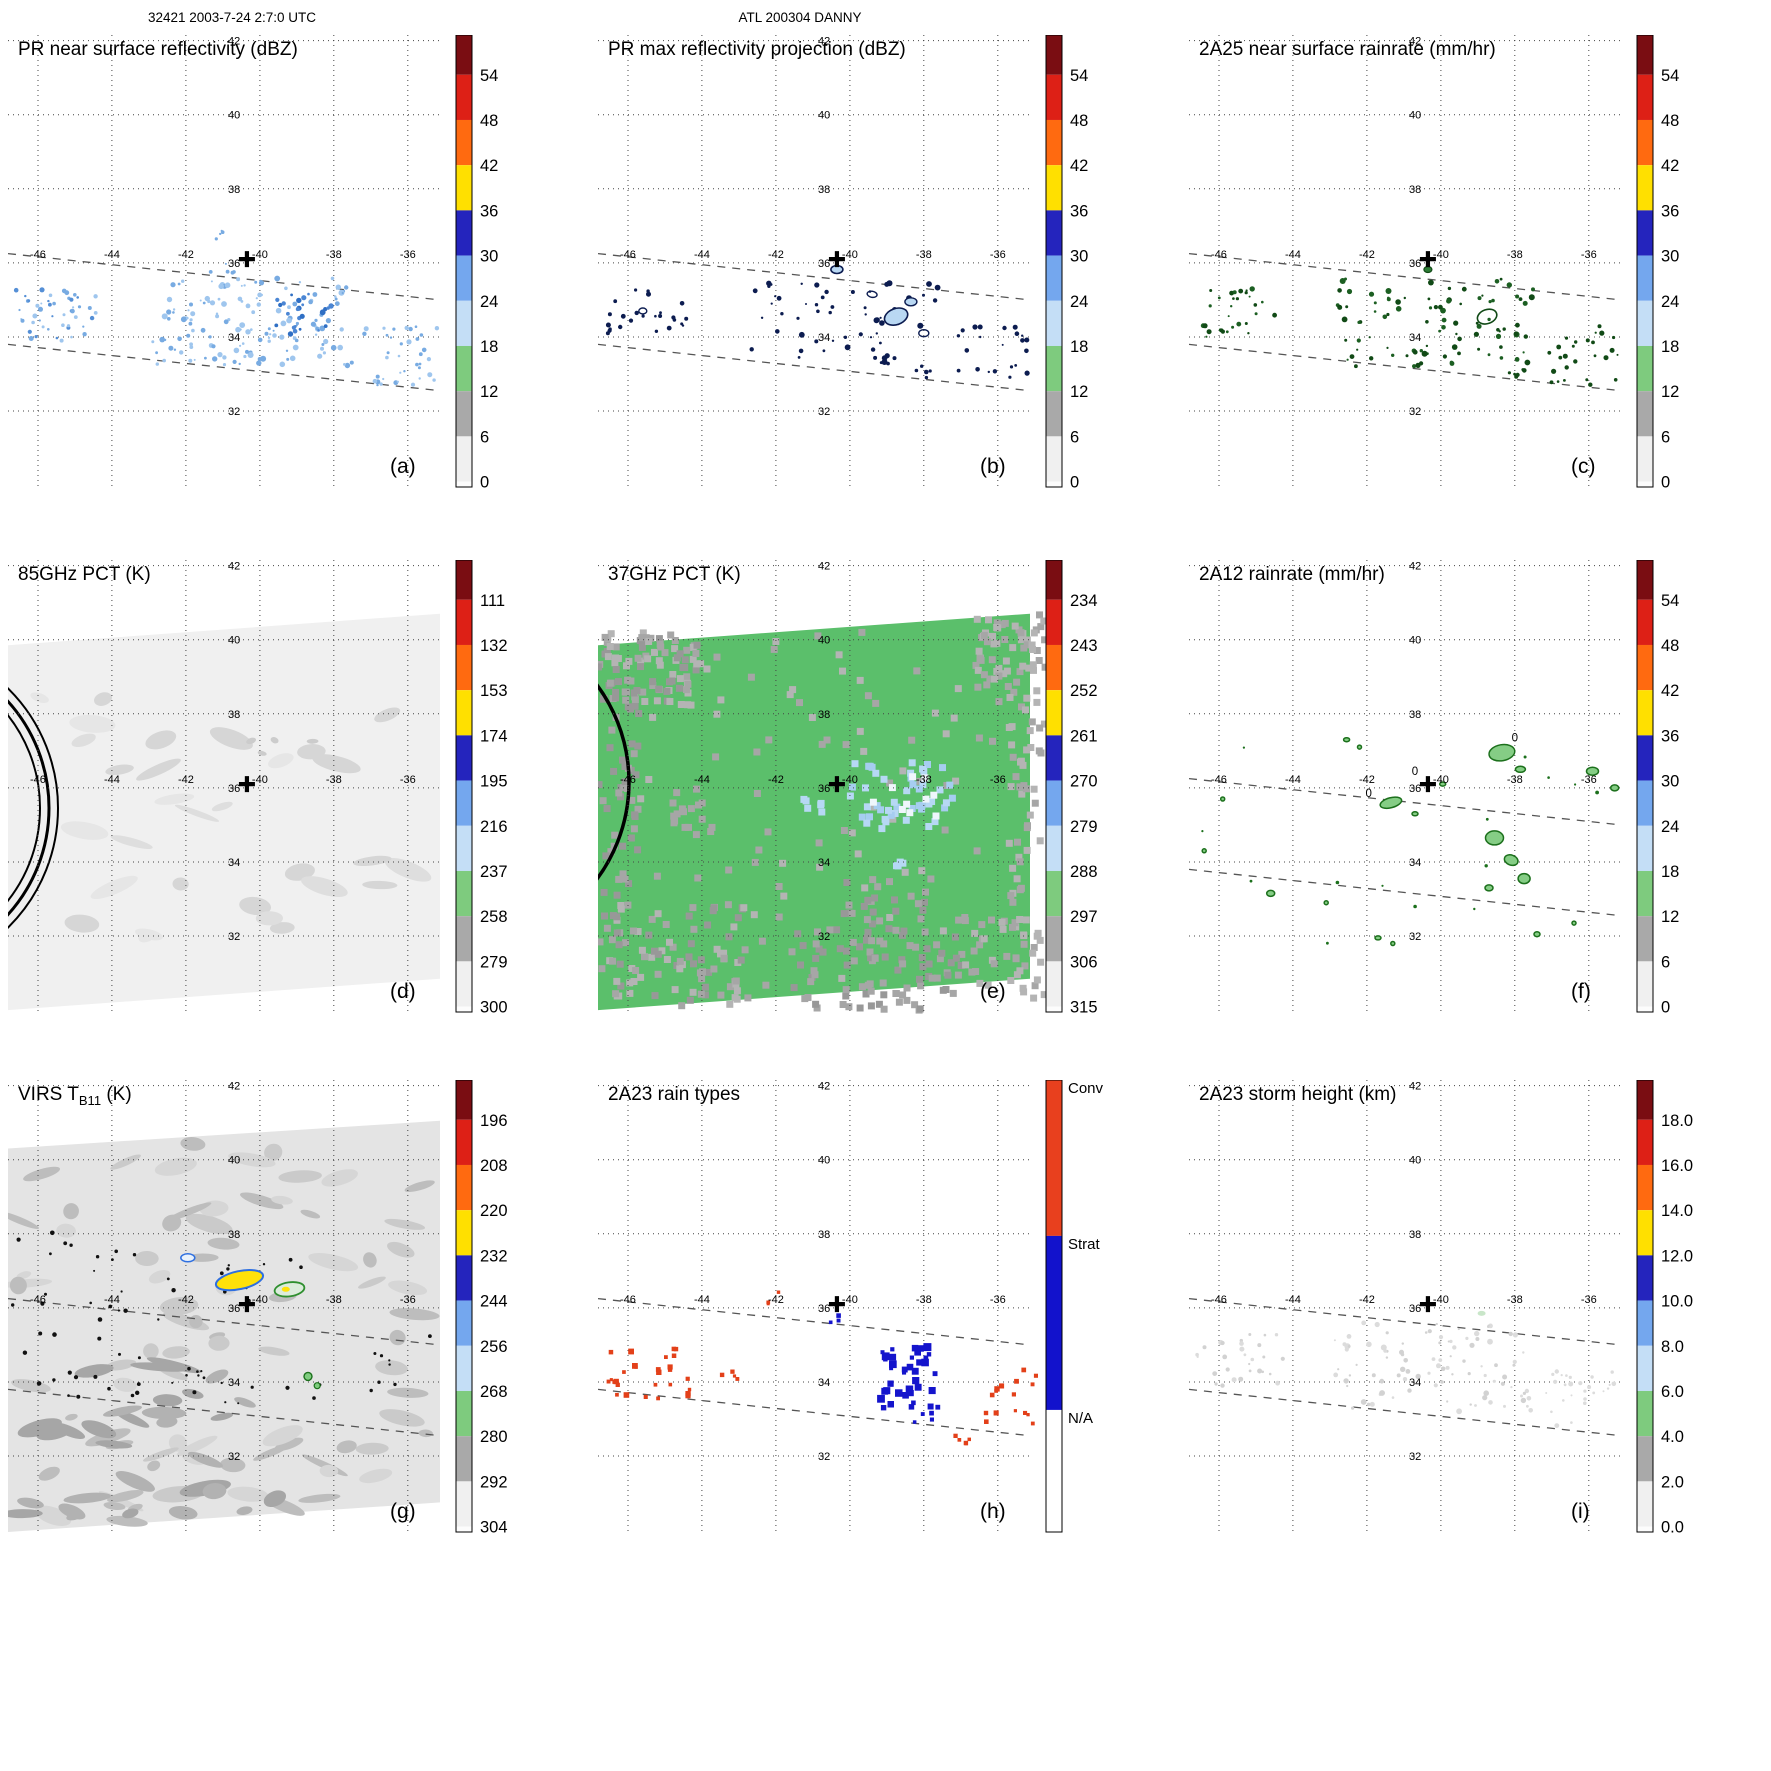  I want to click on colorbar-tick-label: 195, so click(494, 782).